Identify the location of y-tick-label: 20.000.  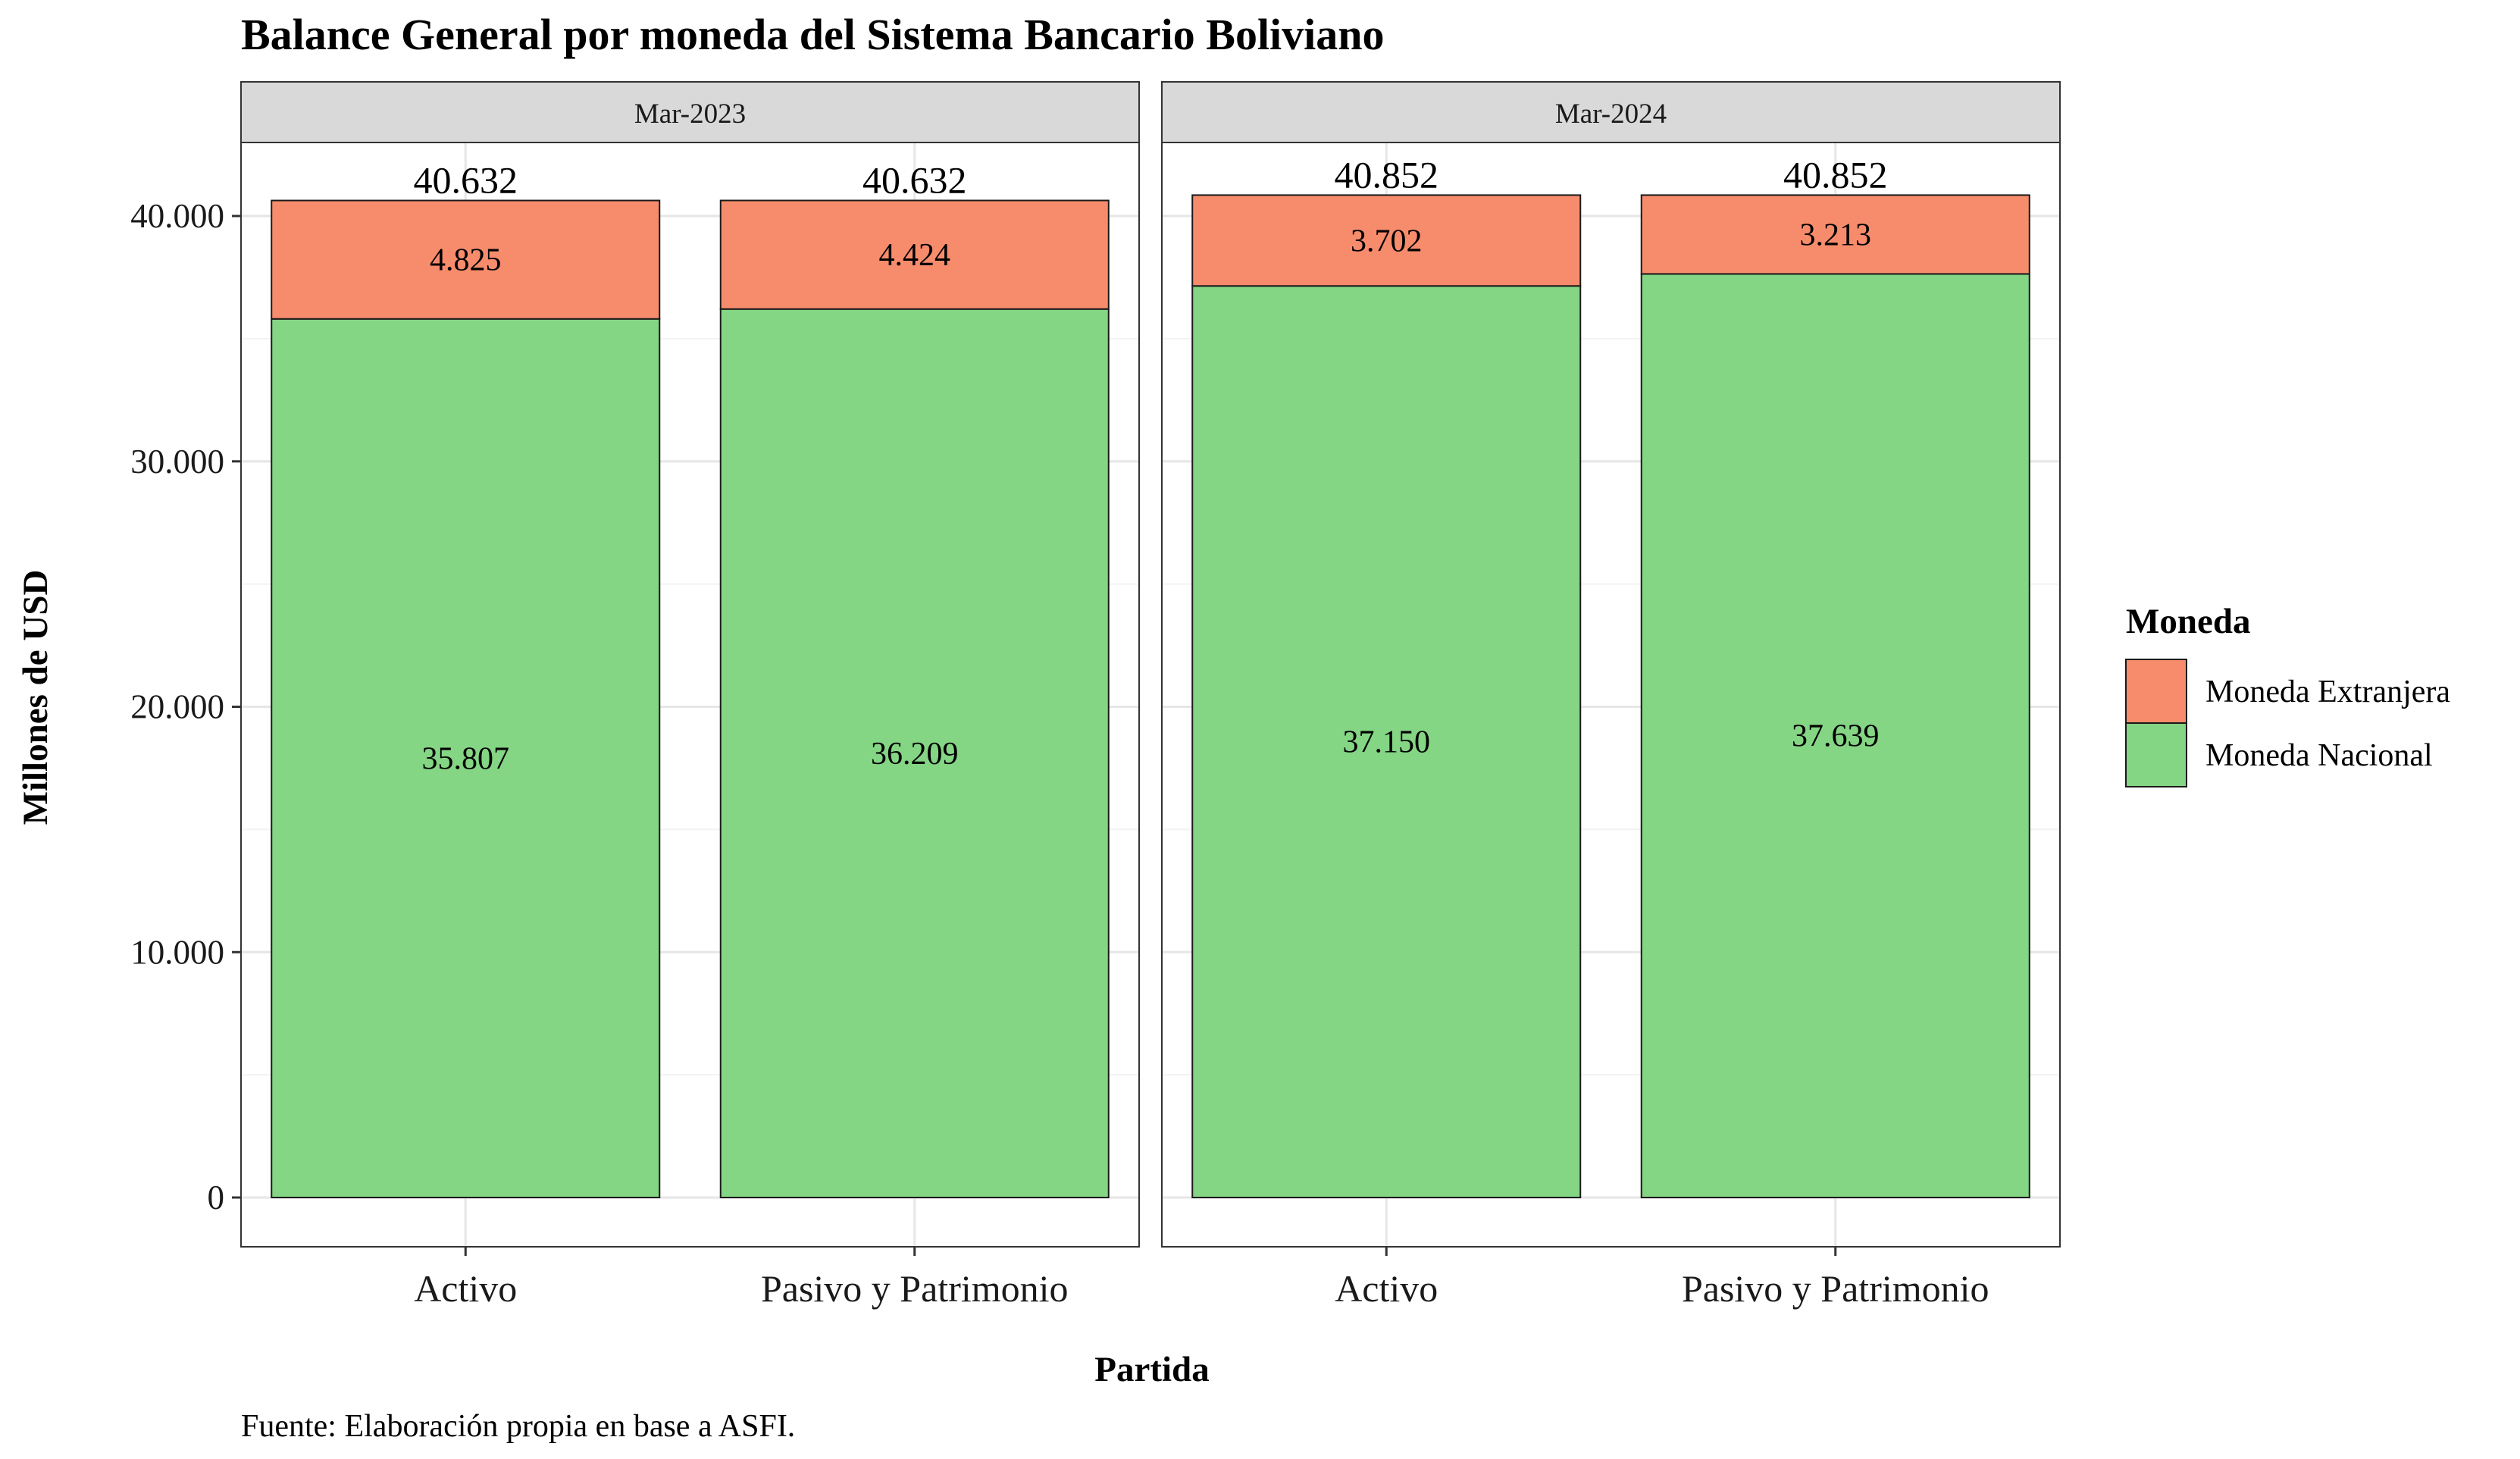
(177, 707).